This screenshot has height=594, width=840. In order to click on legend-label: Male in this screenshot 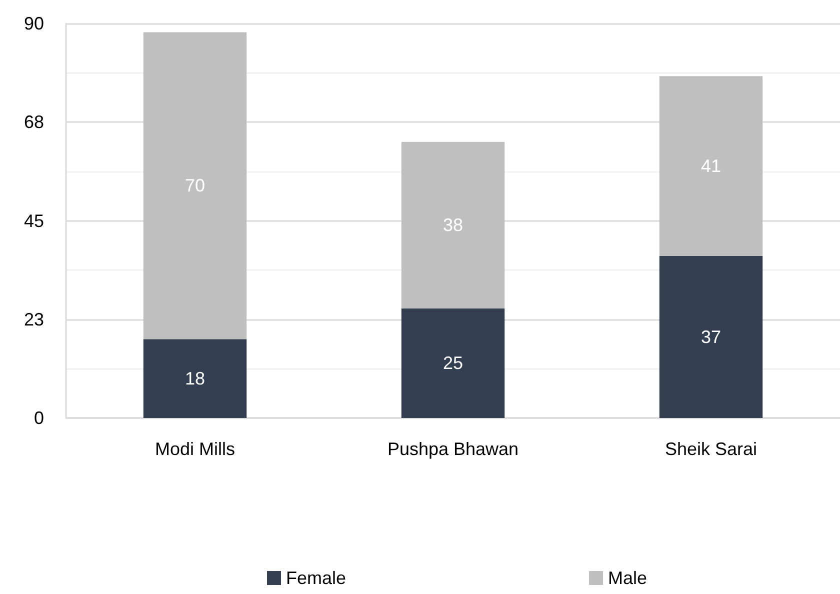, I will do `click(628, 578)`.